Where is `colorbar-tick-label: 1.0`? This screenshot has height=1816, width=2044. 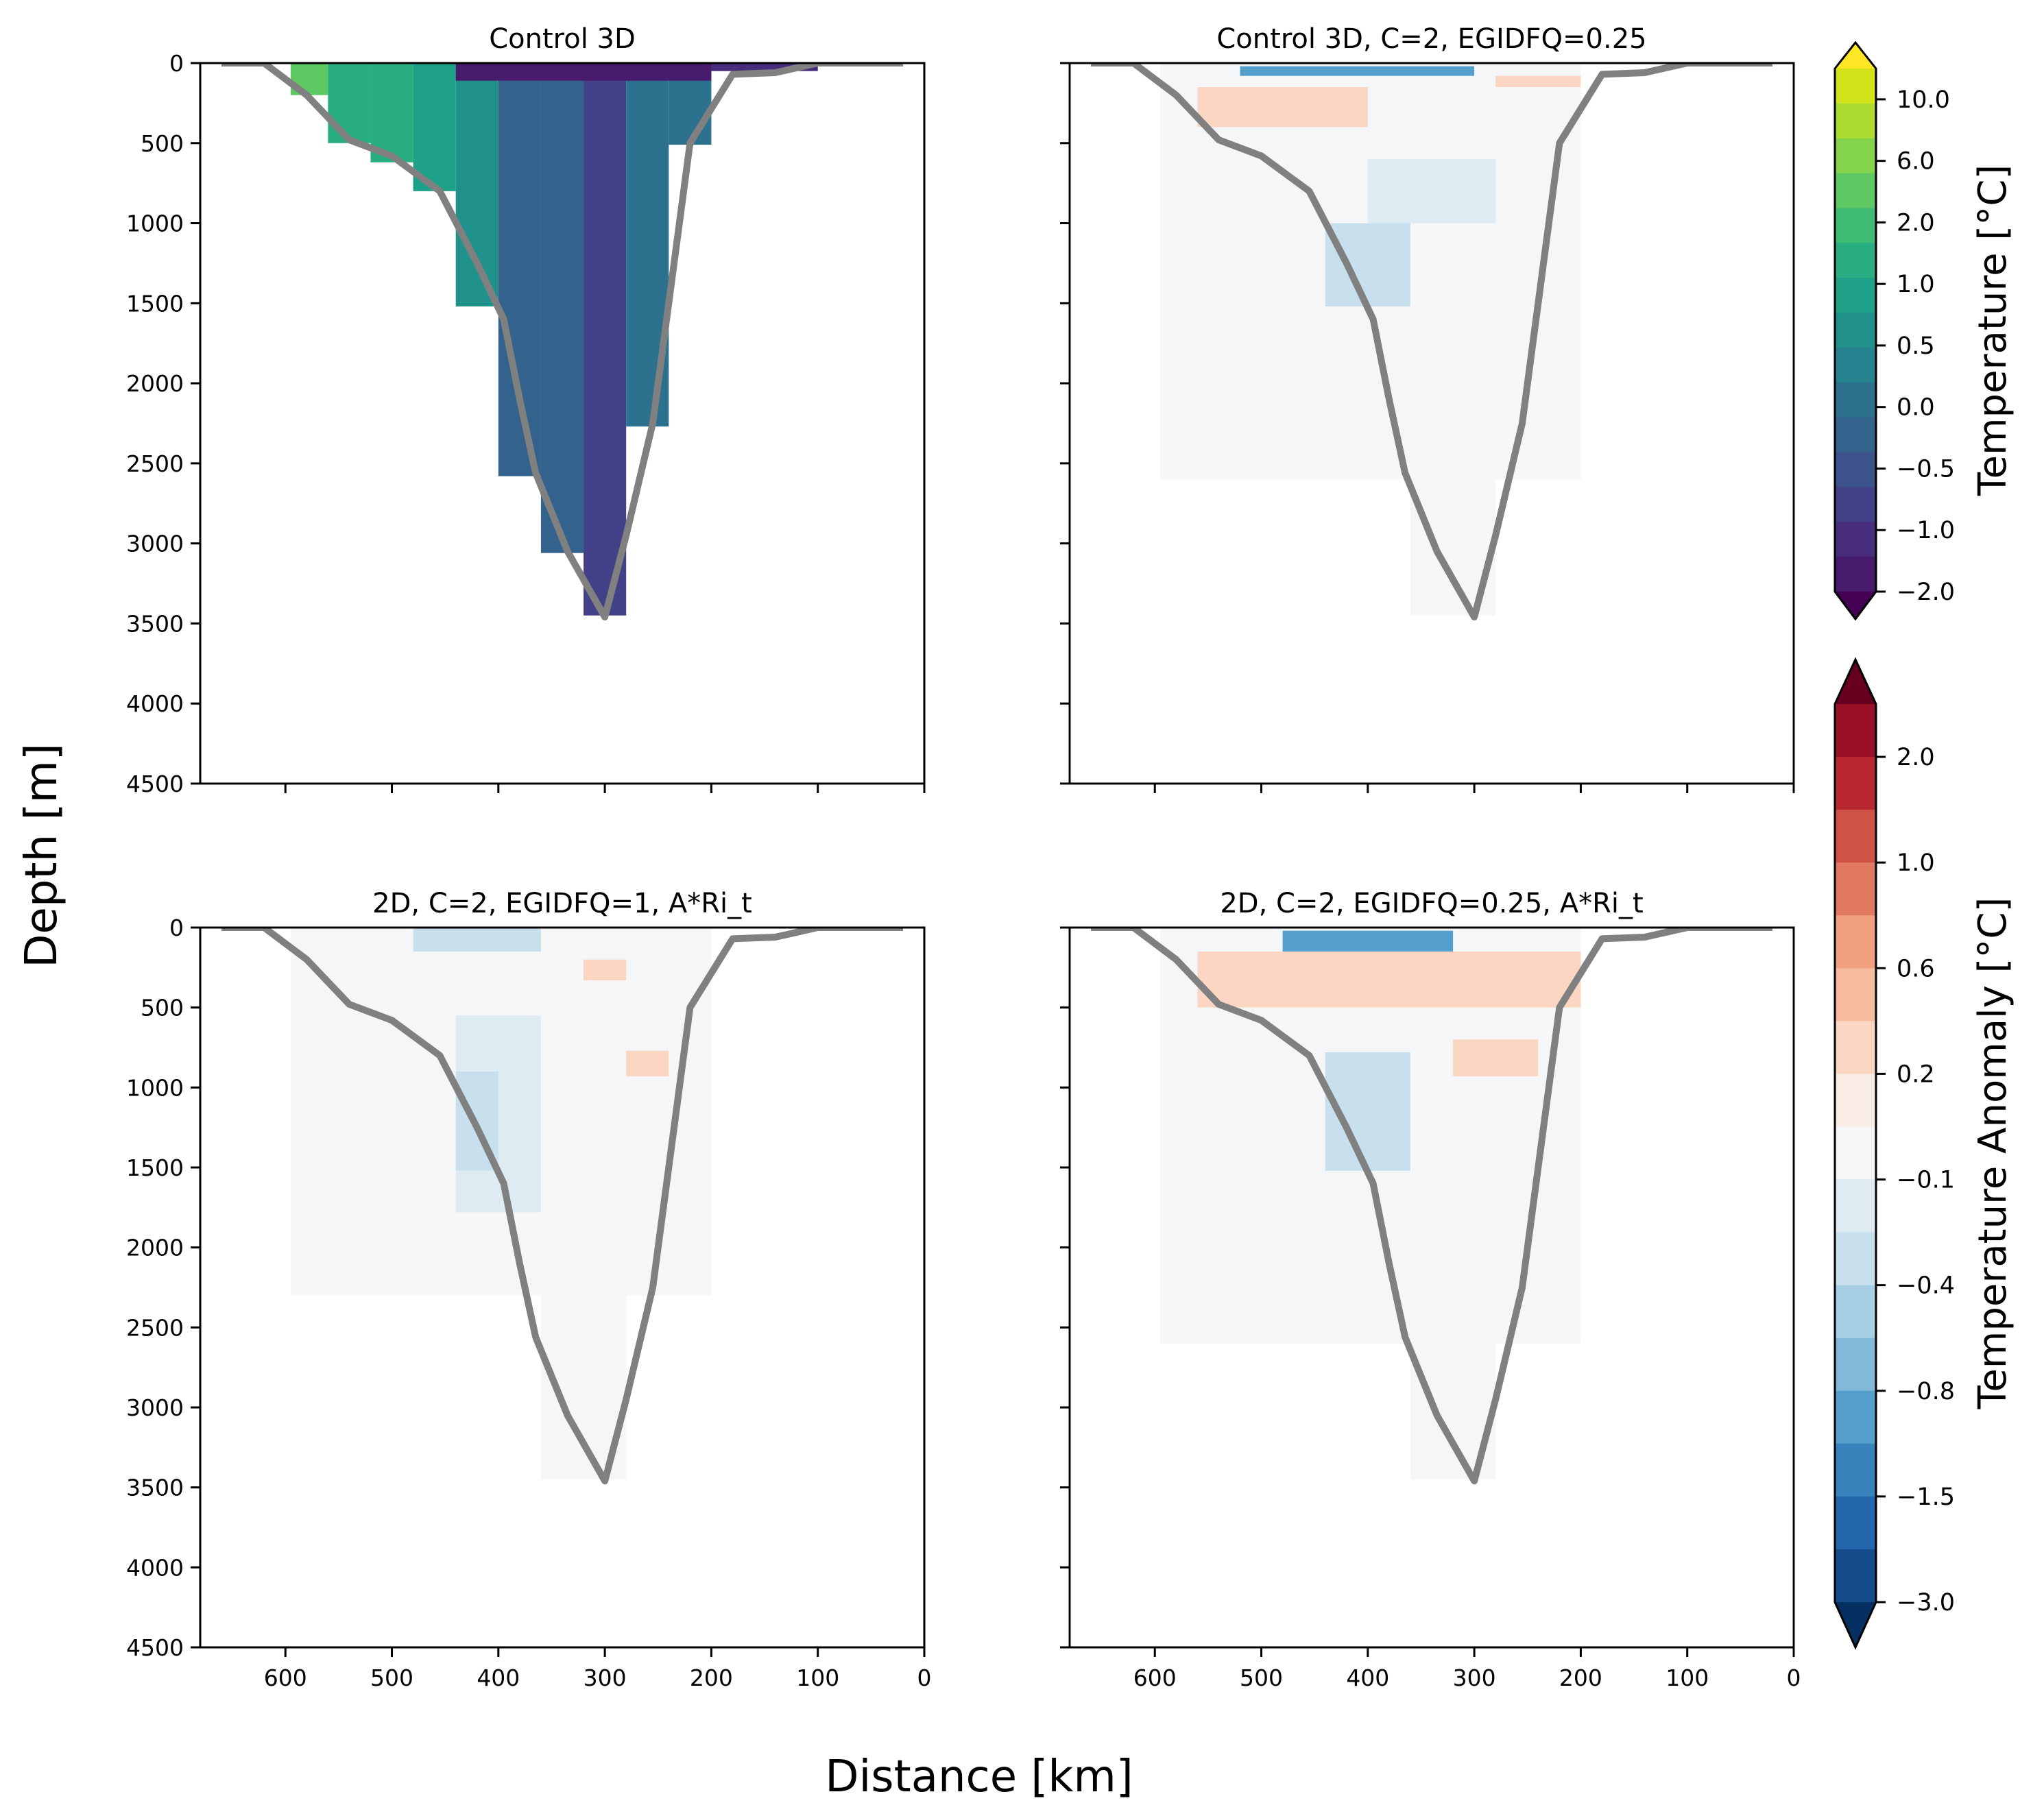
colorbar-tick-label: 1.0 is located at coordinates (1916, 284).